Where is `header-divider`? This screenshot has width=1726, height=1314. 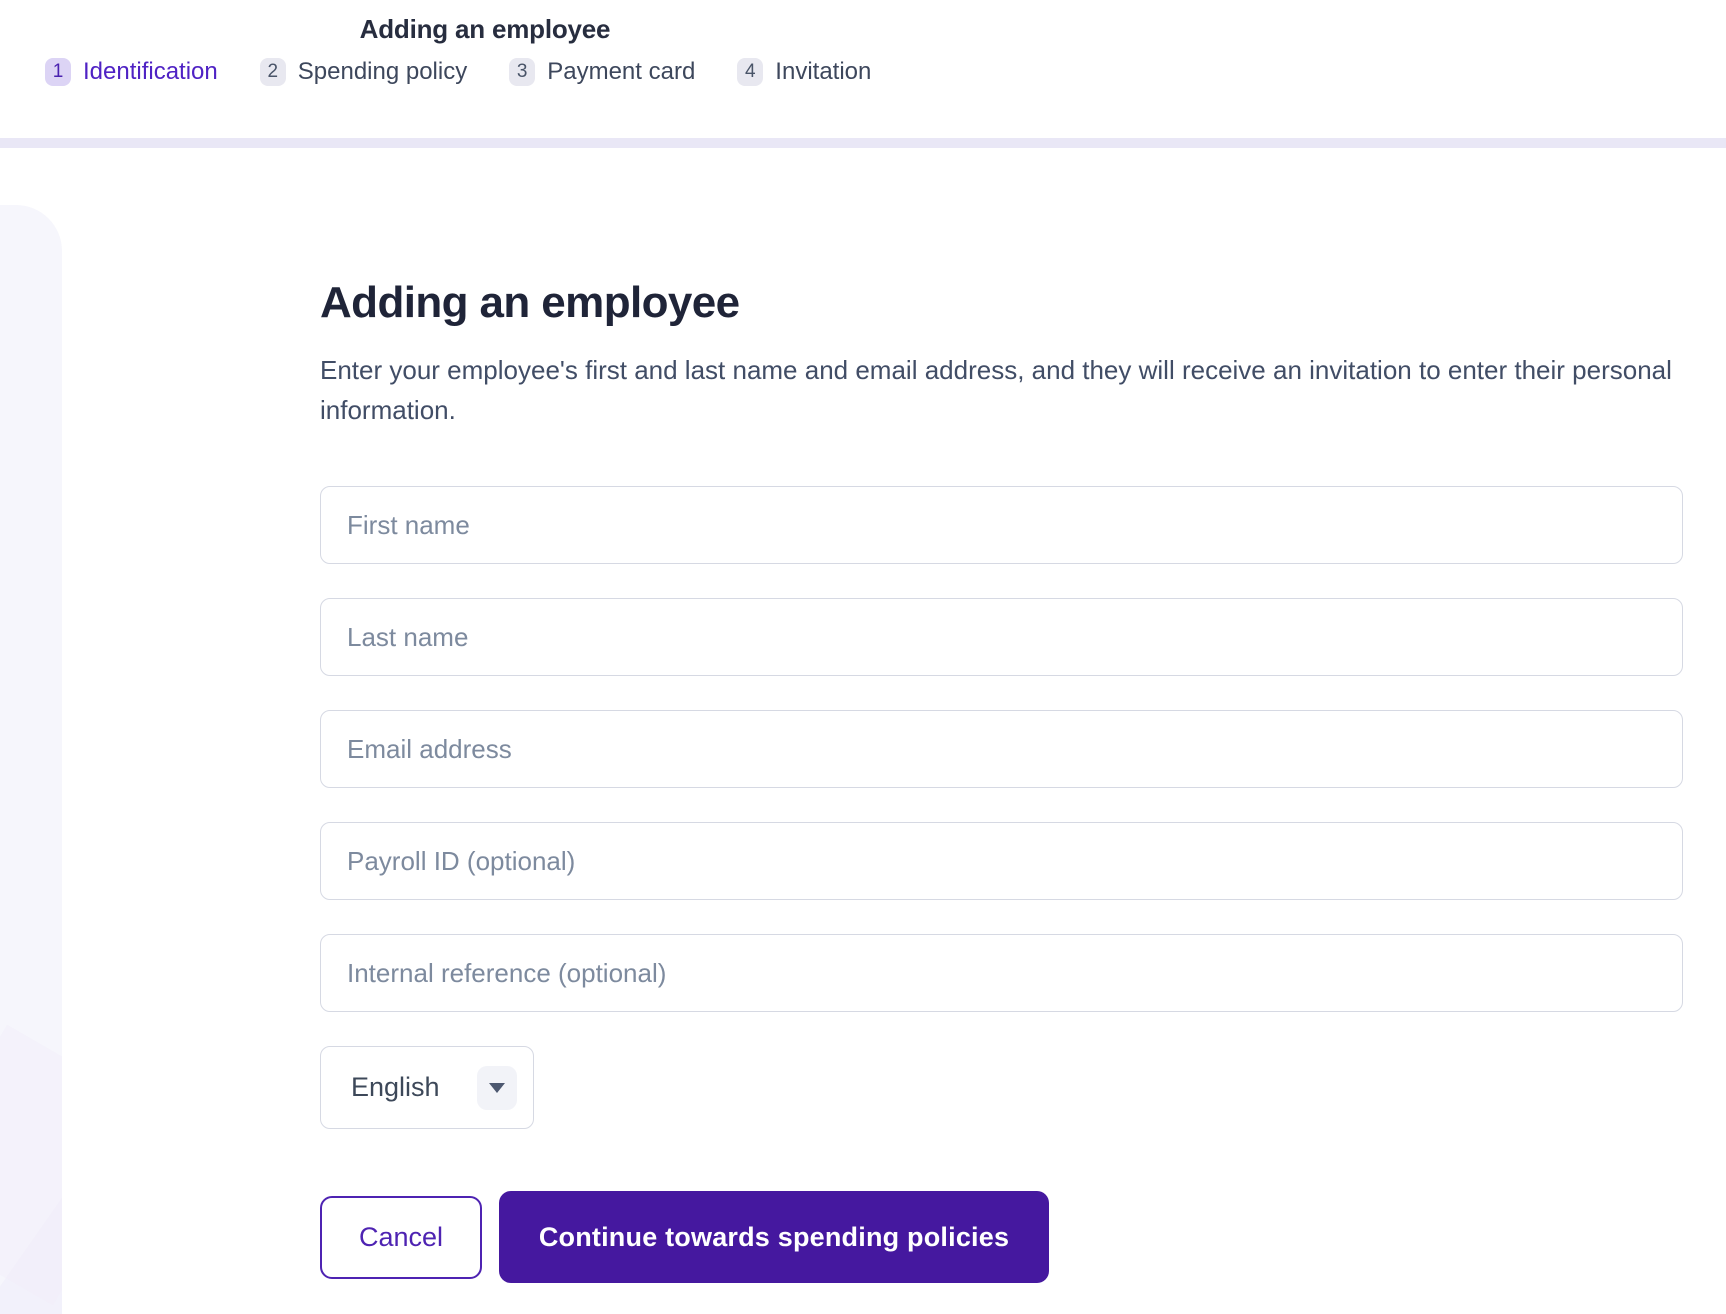
header-divider is located at coordinates (863, 143).